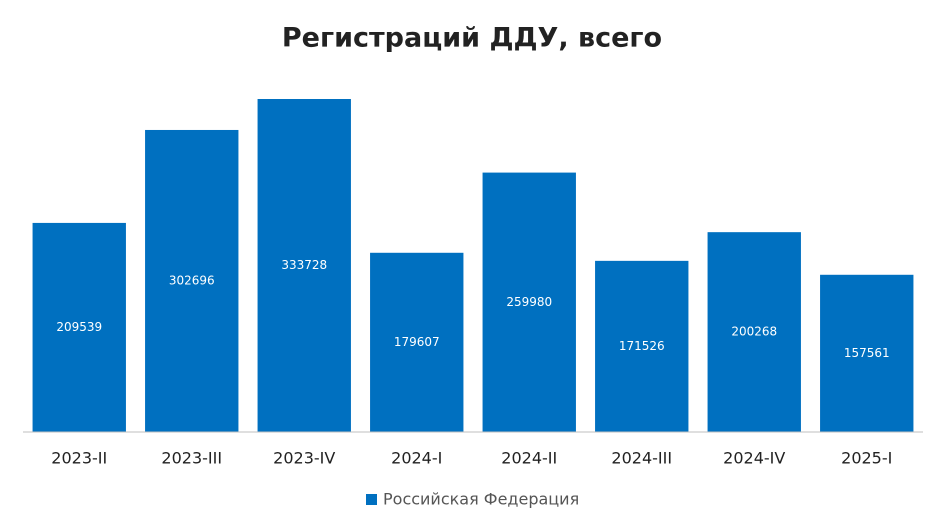 Image resolution: width=945 pixels, height=532 pixels. What do you see at coordinates (481, 499) in the screenshot?
I see `legend-label: Российская Федерация` at bounding box center [481, 499].